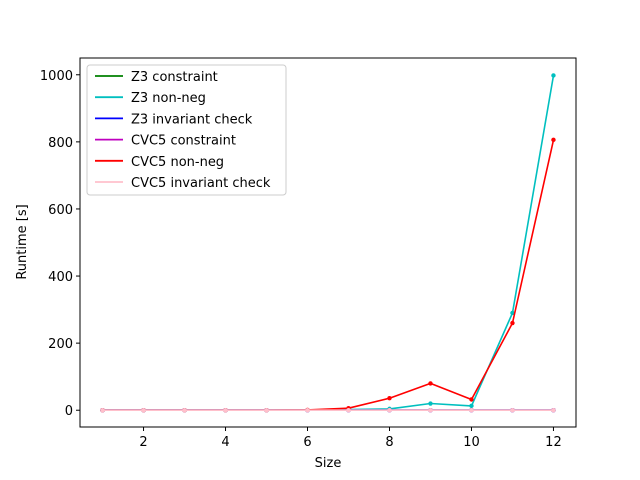 The width and height of the screenshot is (640, 480). What do you see at coordinates (350, 438) in the screenshot?
I see `x-axis-ticks: 2 4 6 8 10 12` at bounding box center [350, 438].